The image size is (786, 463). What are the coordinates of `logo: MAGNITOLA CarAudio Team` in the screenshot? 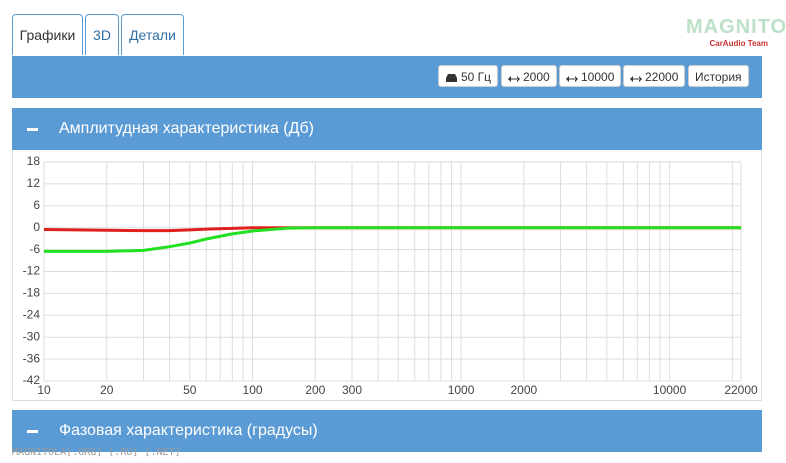 It's located at (736, 32).